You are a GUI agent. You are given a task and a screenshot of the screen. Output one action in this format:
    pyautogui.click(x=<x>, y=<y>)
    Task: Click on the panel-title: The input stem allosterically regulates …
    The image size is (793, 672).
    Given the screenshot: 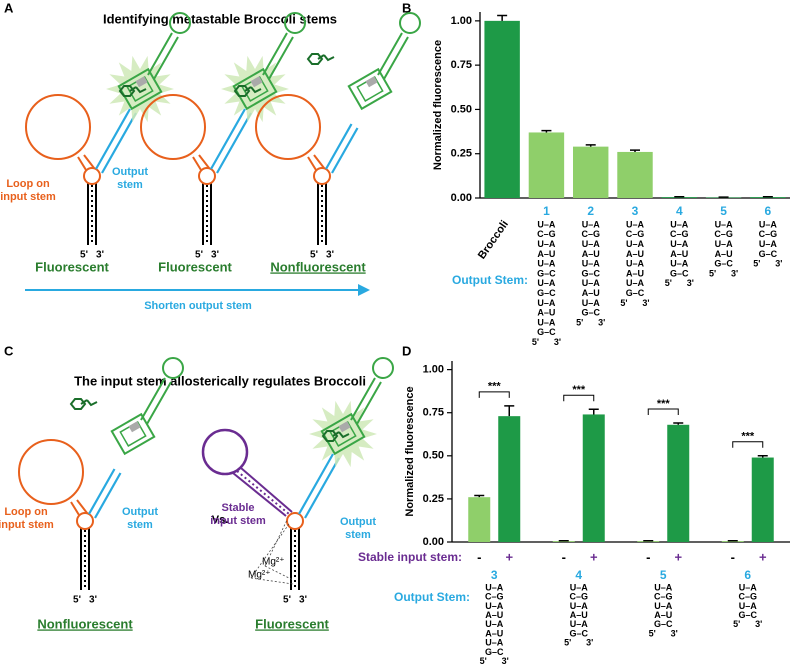 What is the action you would take?
    pyautogui.click(x=220, y=380)
    